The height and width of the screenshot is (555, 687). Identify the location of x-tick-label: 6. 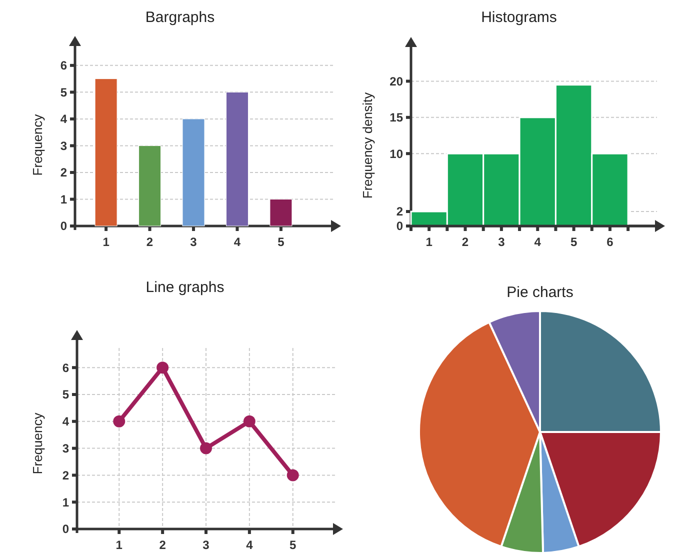
(610, 242).